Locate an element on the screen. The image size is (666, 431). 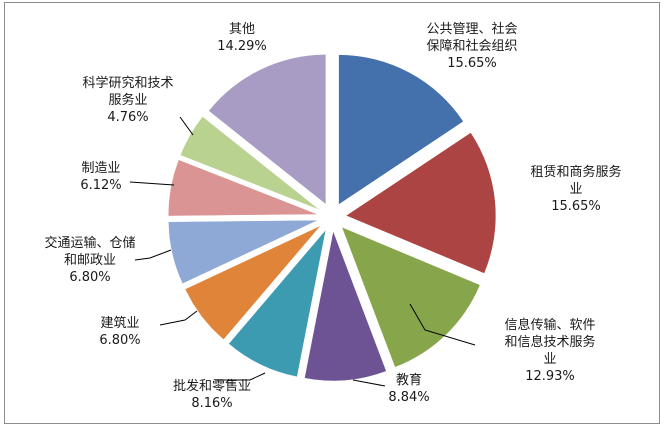
slice-label-9: 其他 14.29% is located at coordinates (242, 38).